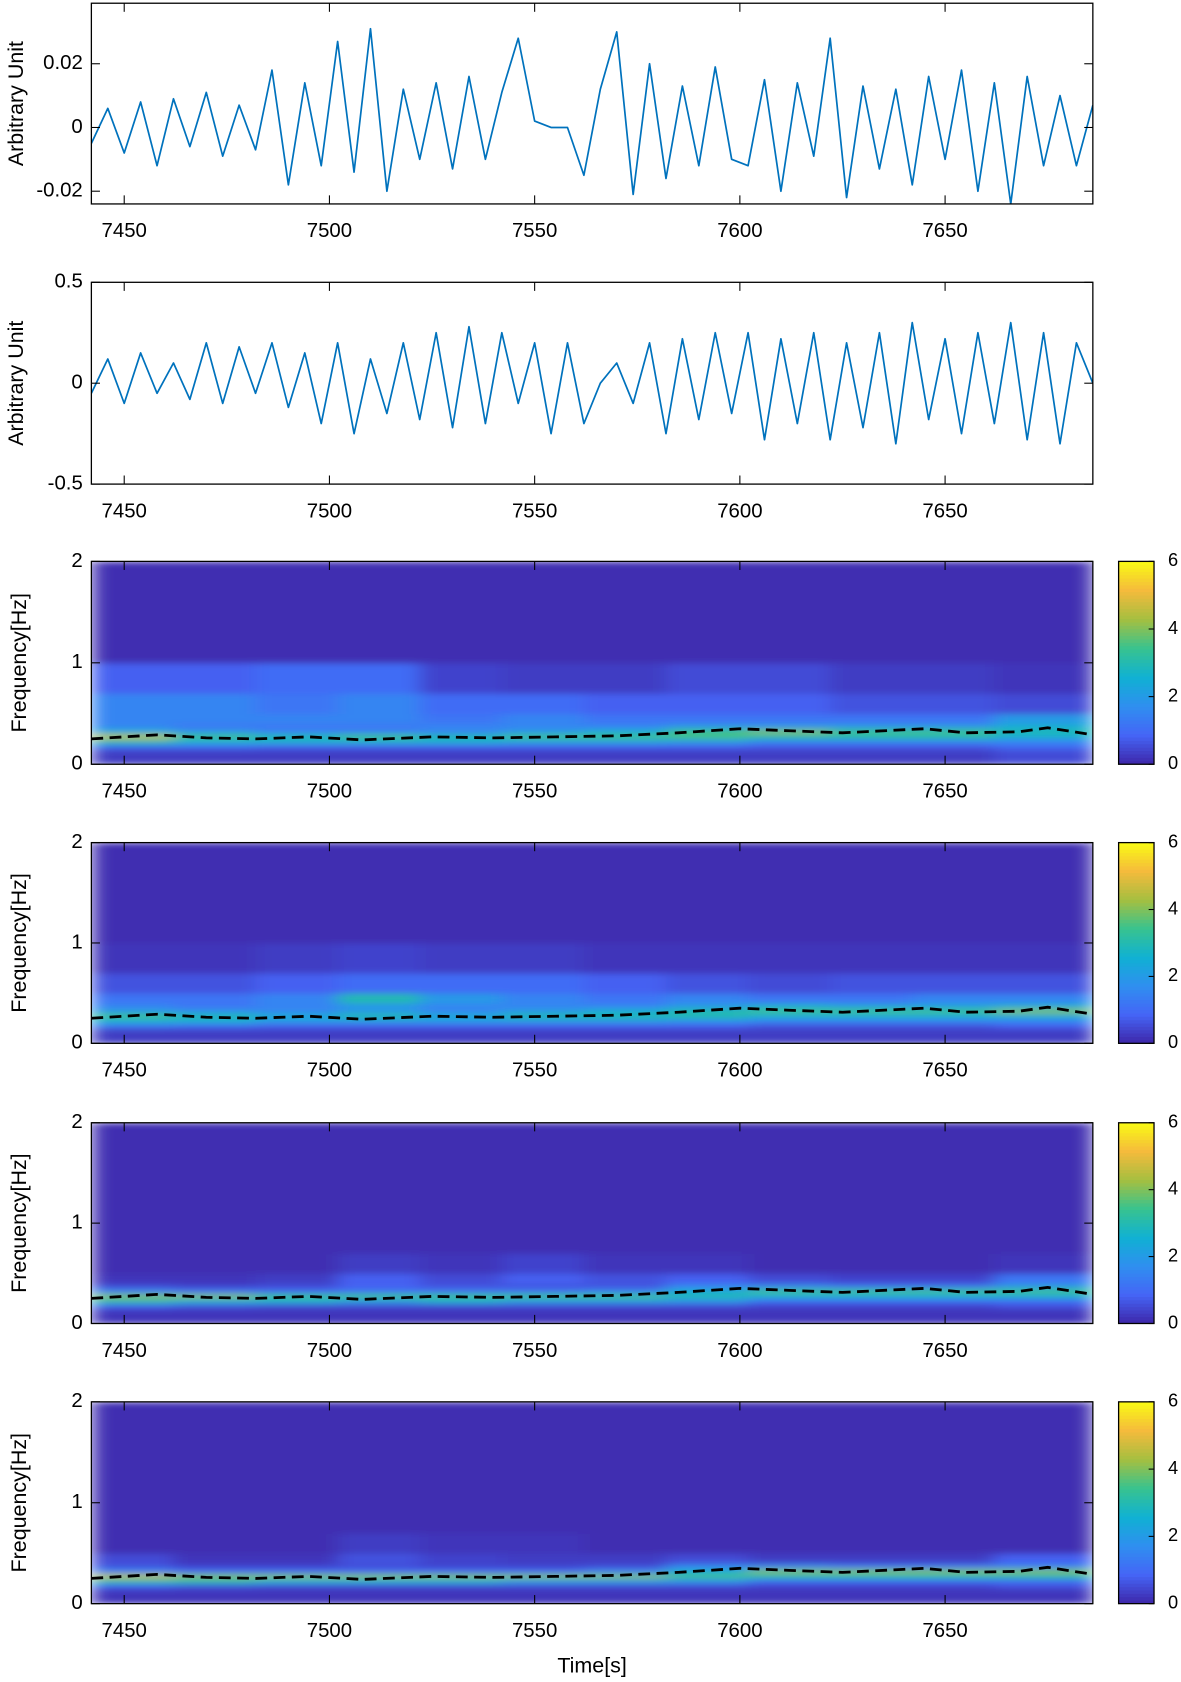  I want to click on colorbar-tick-label: 6, so click(1173, 840).